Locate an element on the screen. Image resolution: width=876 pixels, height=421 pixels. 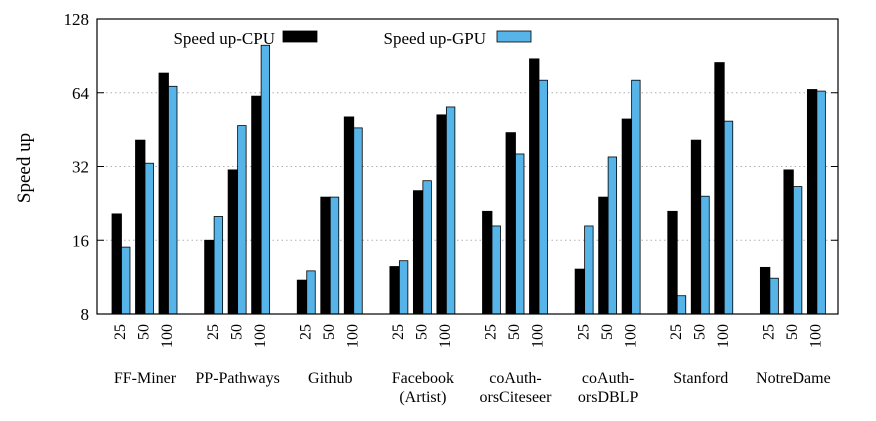
x-category-label: NotreDame is located at coordinates (793, 378).